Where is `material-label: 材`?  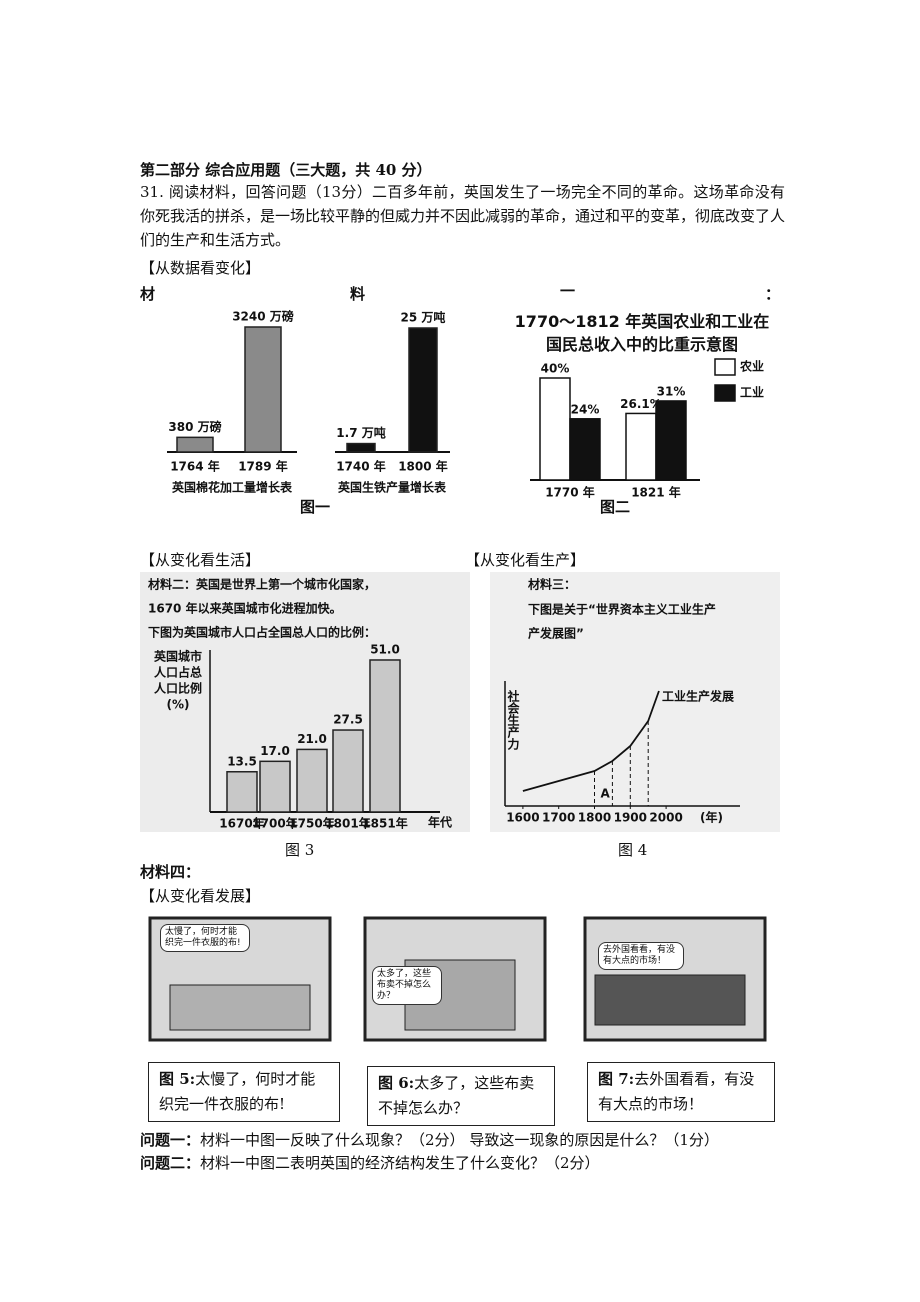 material-label: 材 is located at coordinates (148, 294).